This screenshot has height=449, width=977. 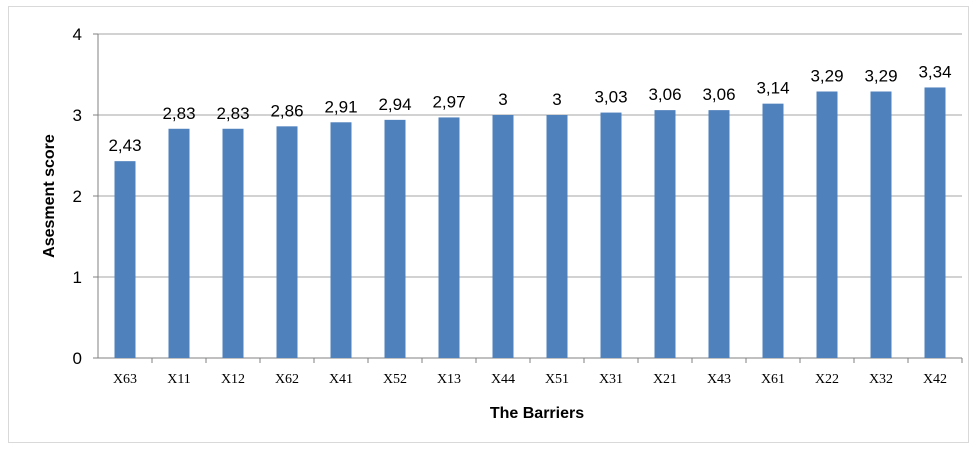 What do you see at coordinates (232, 113) in the screenshot?
I see `data-label-x12: 2,83` at bounding box center [232, 113].